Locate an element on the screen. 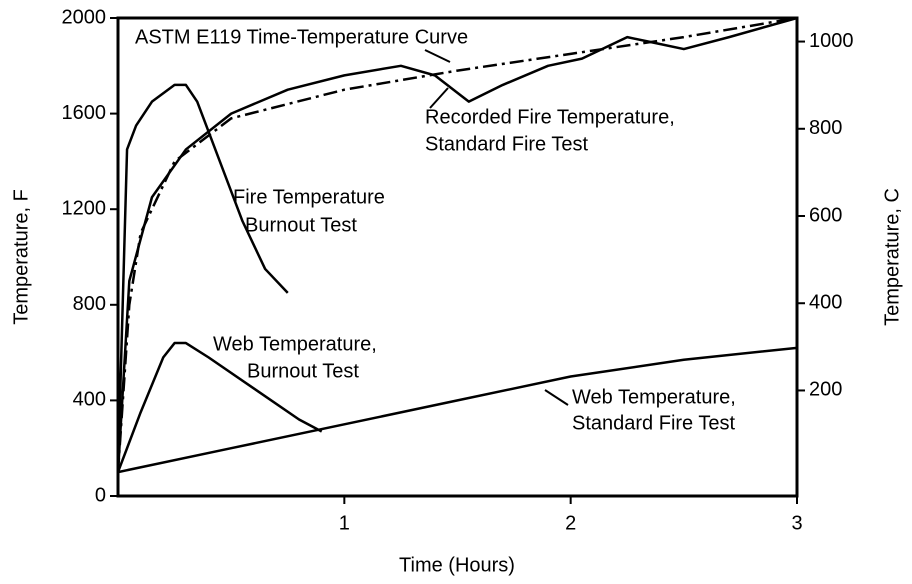  y-tick-label: 800 is located at coordinates (89, 304).